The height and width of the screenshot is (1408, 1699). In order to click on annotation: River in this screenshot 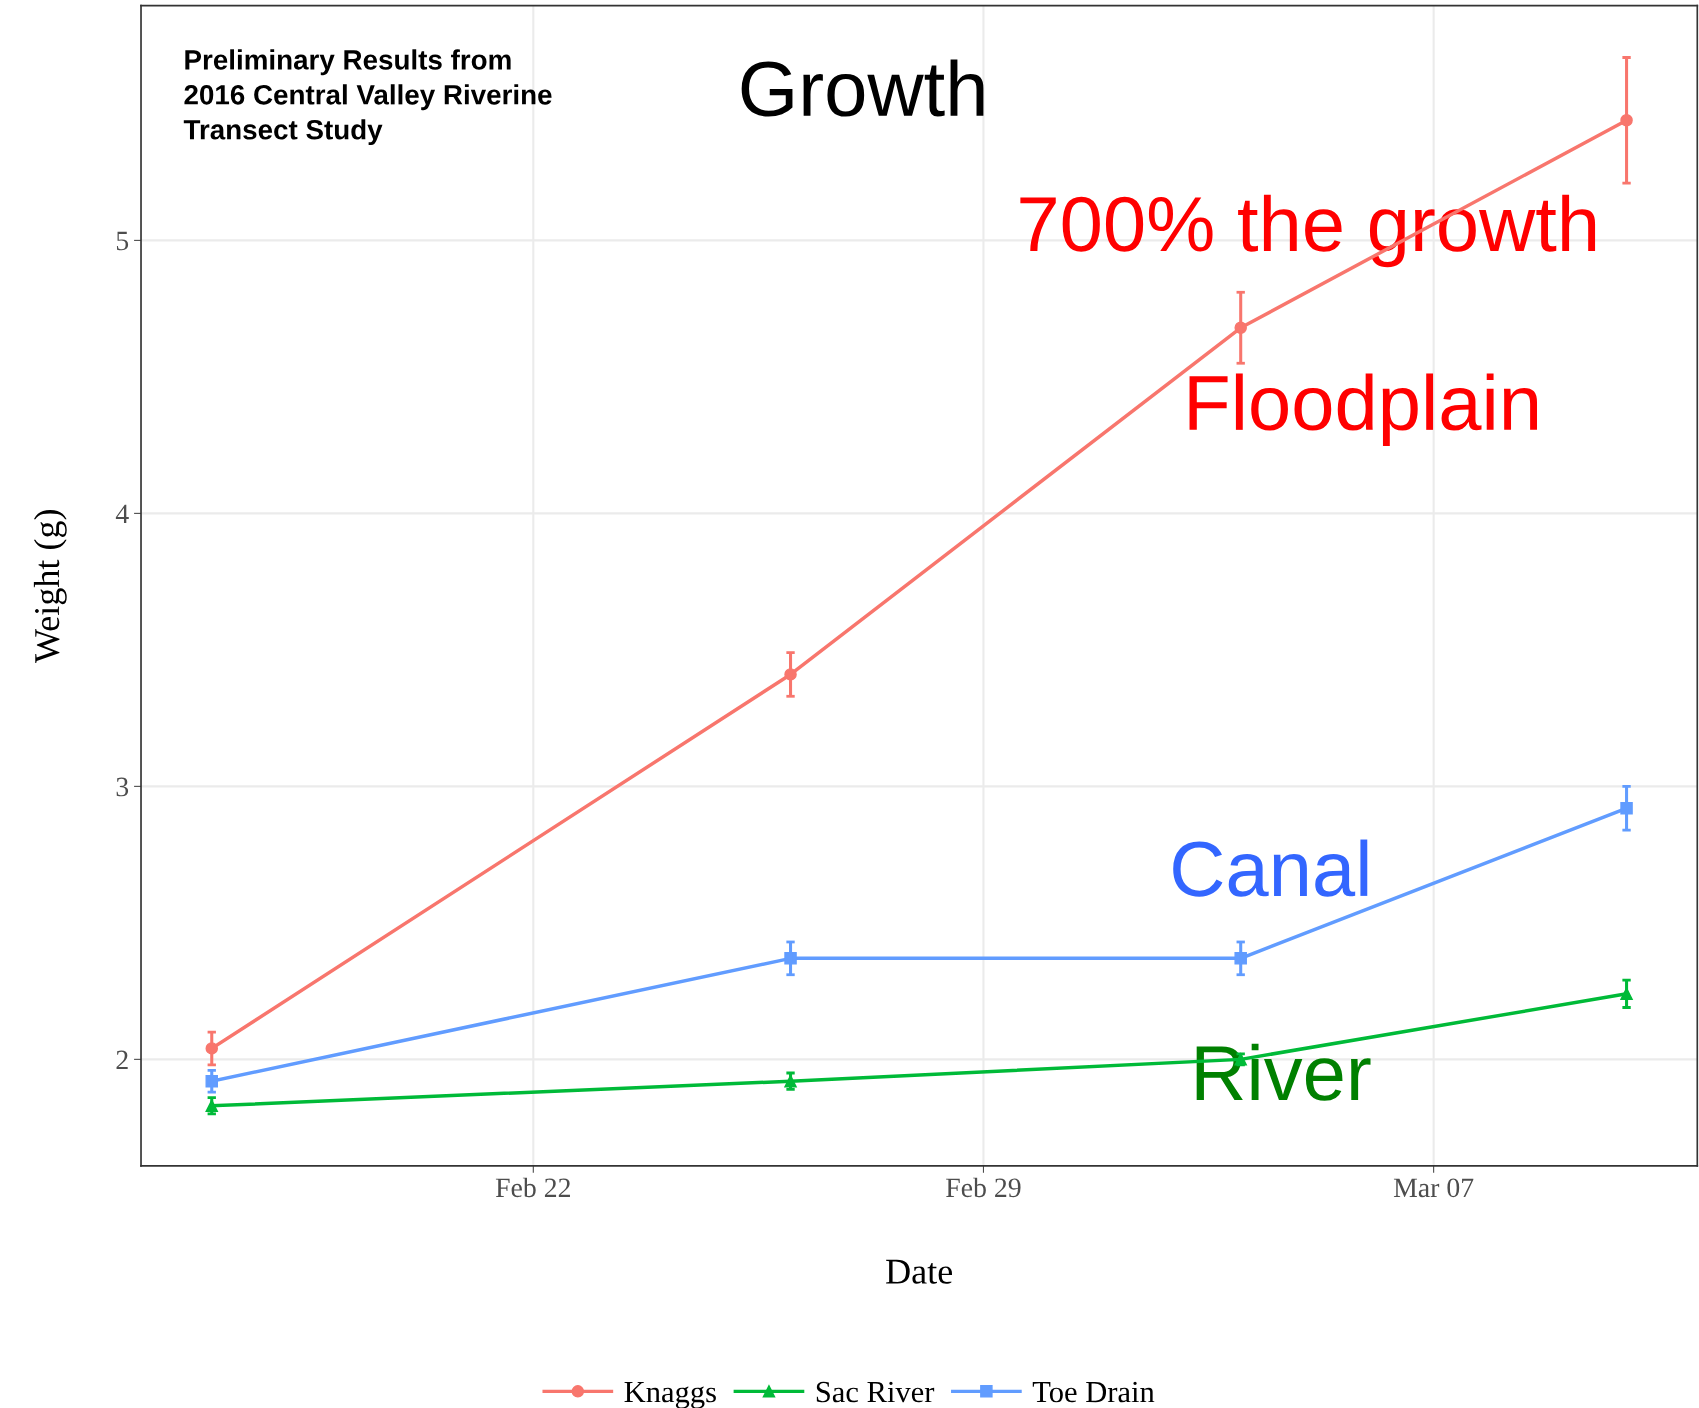, I will do `click(1283, 1072)`.